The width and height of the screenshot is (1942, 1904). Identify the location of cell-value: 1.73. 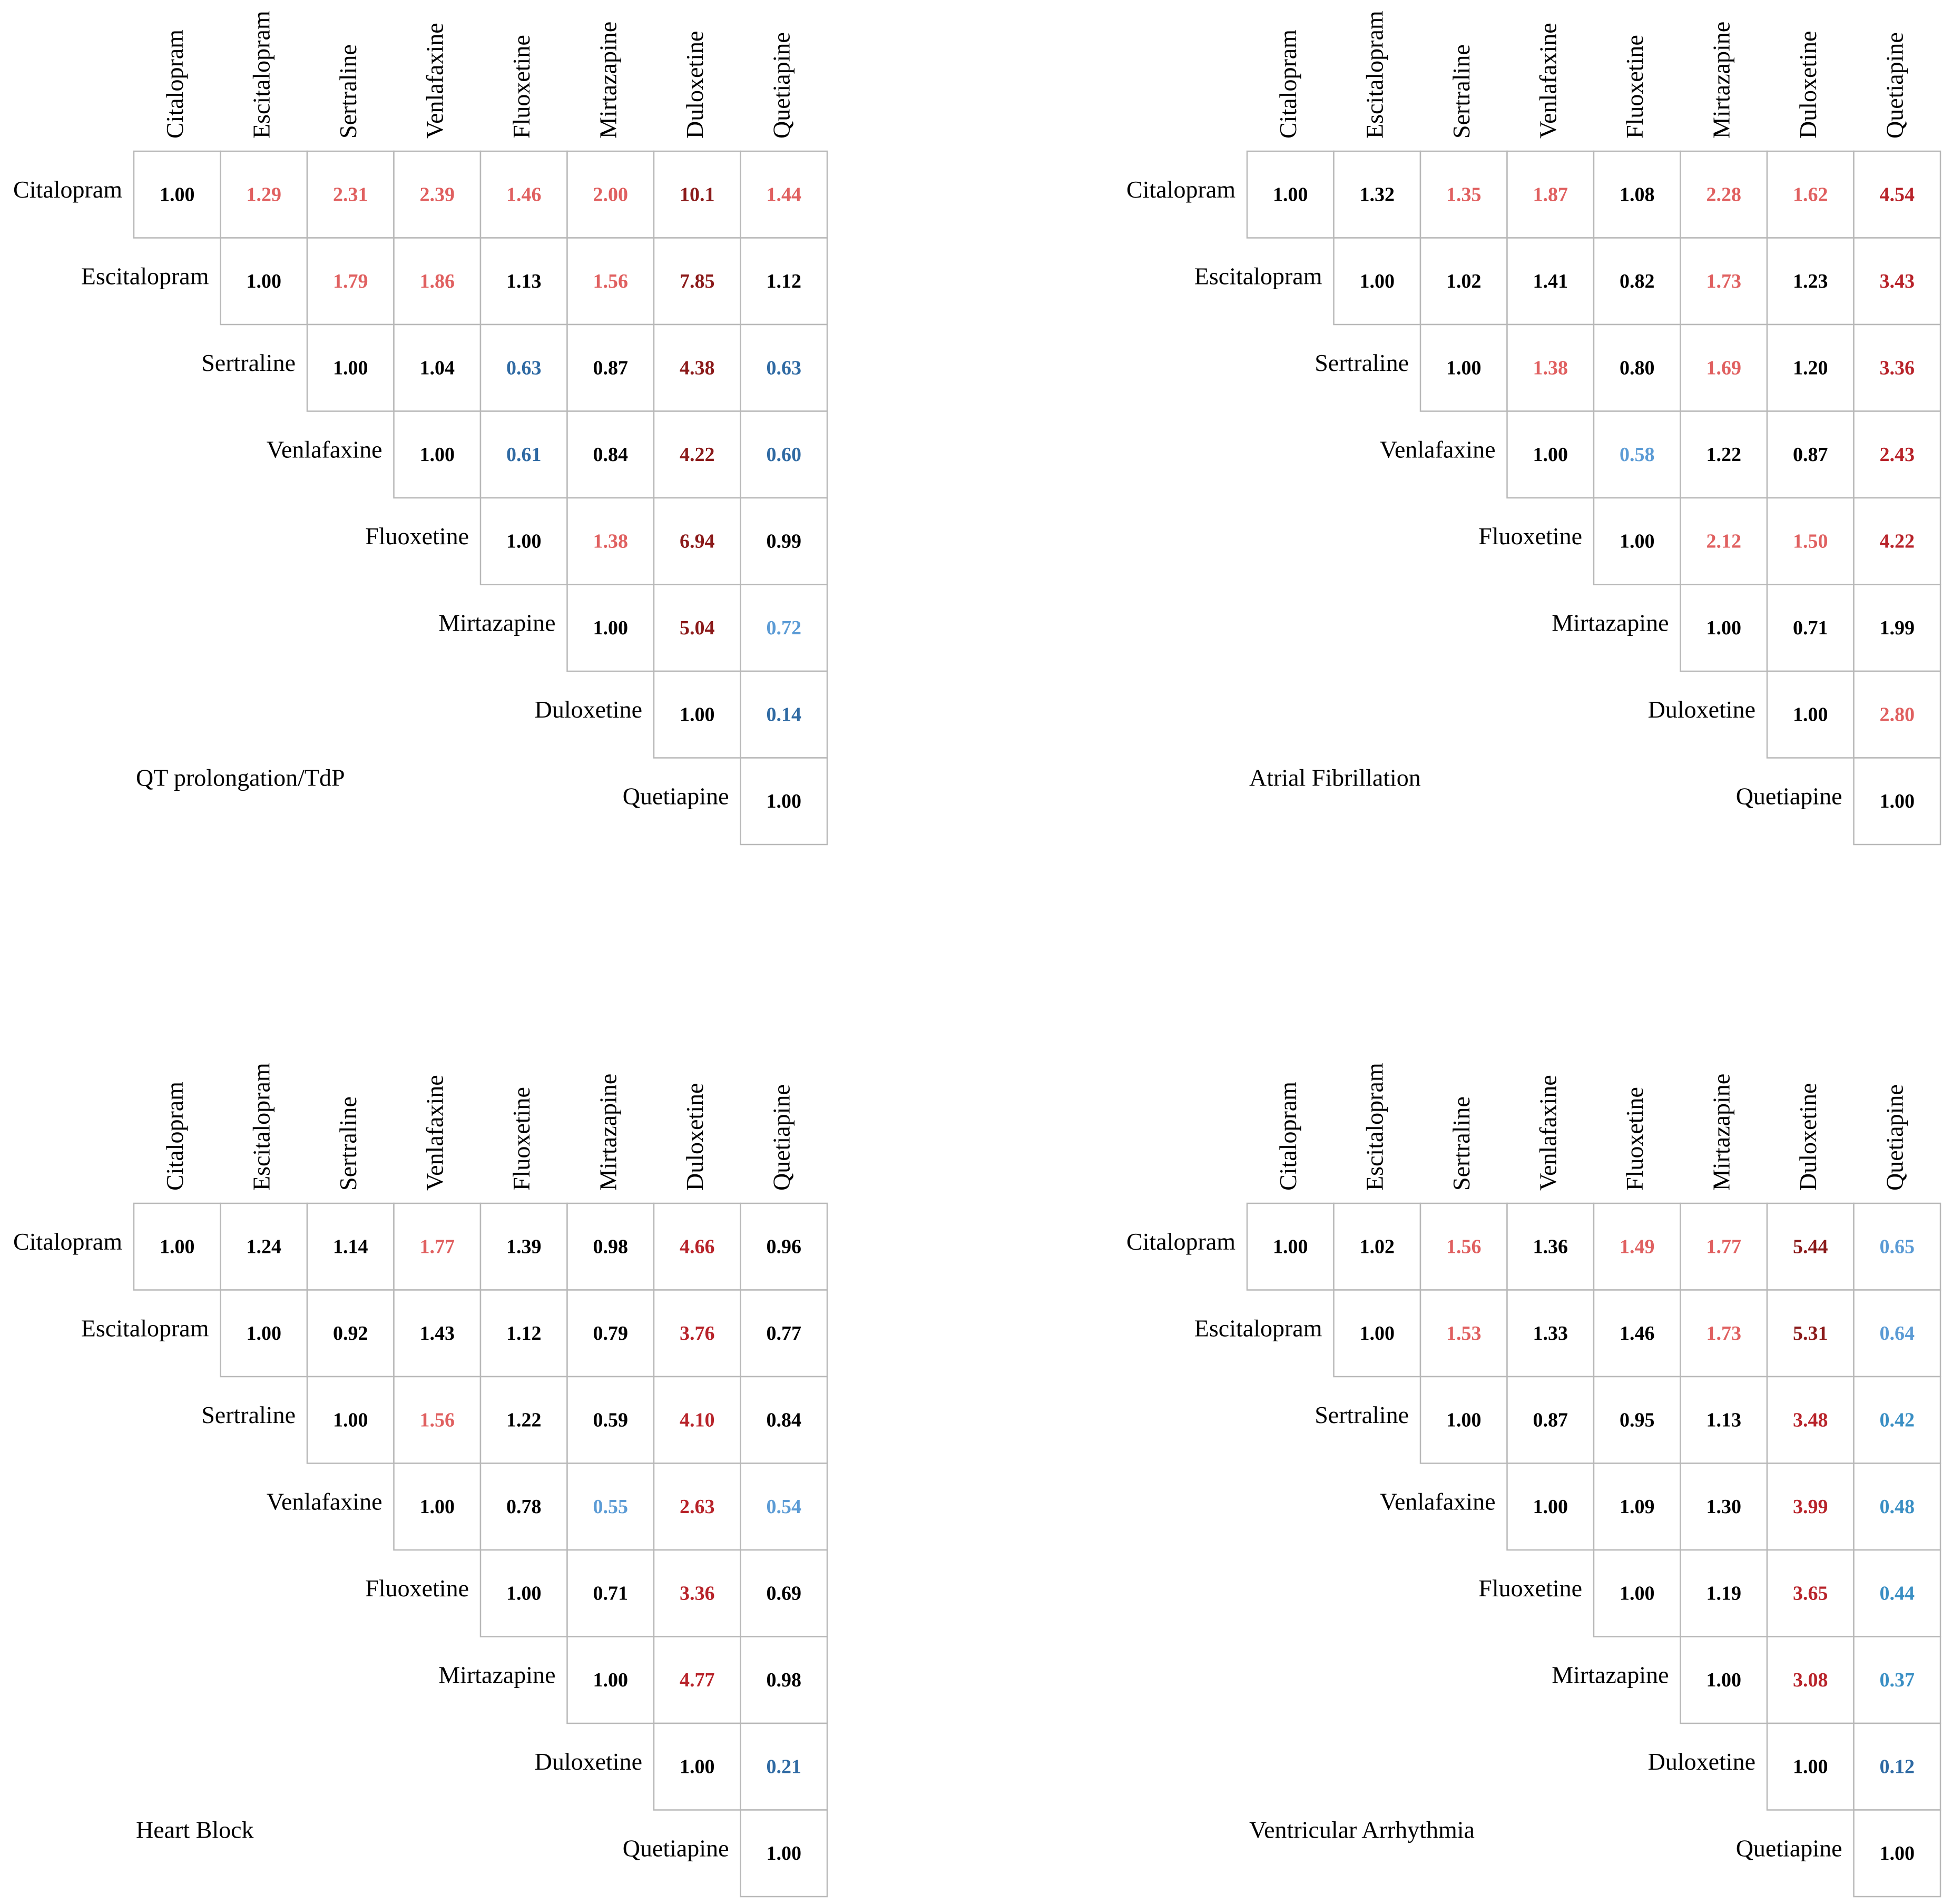
(1724, 1333).